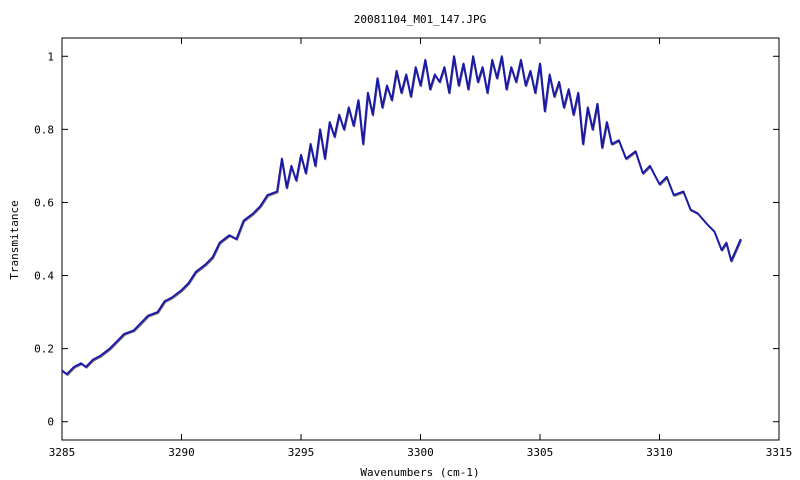 Image resolution: width=800 pixels, height=480 pixels. I want to click on chart-title: 20081104_M01_147.JPG, so click(420, 19).